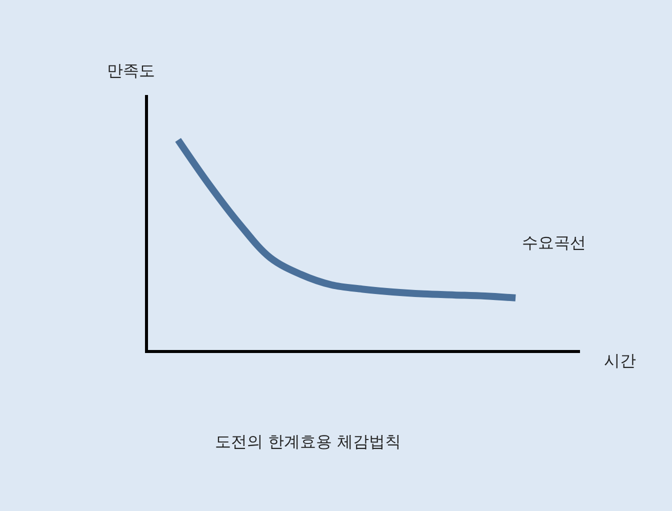 Image resolution: width=672 pixels, height=511 pixels. I want to click on y-axis-title: 만족도, so click(131, 70).